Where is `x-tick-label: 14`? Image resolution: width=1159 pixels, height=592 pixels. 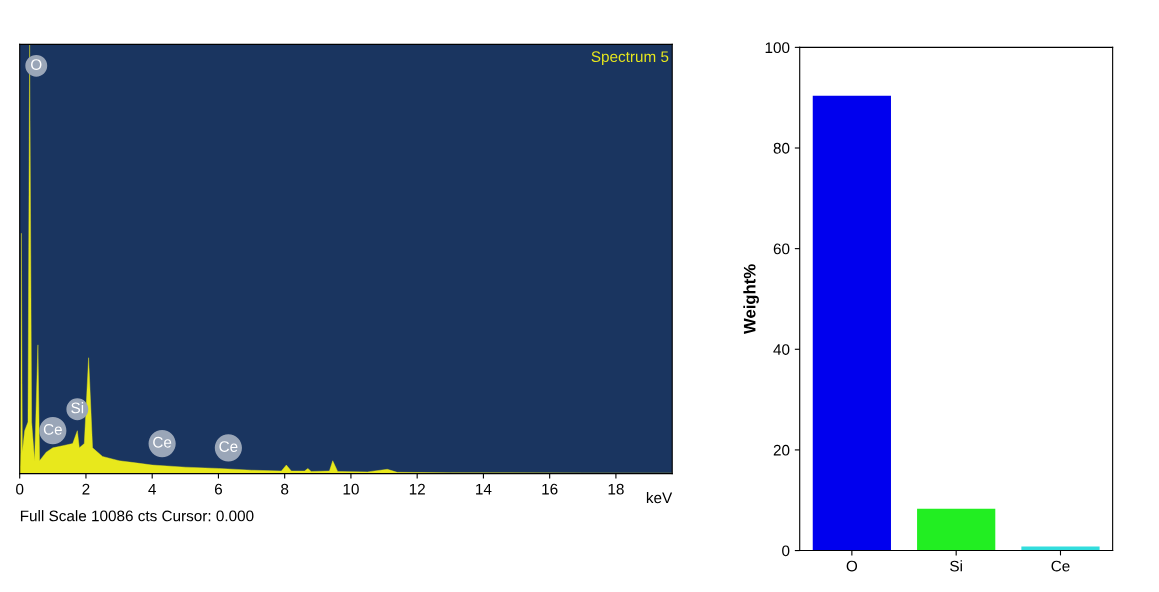 x-tick-label: 14 is located at coordinates (484, 489).